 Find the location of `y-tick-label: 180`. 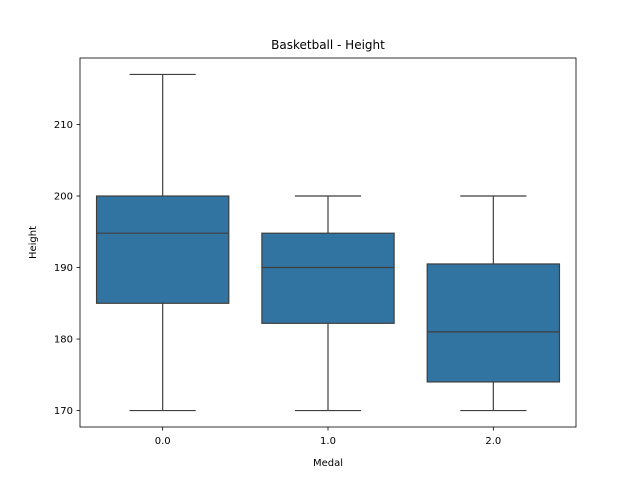

y-tick-label: 180 is located at coordinates (63, 340).